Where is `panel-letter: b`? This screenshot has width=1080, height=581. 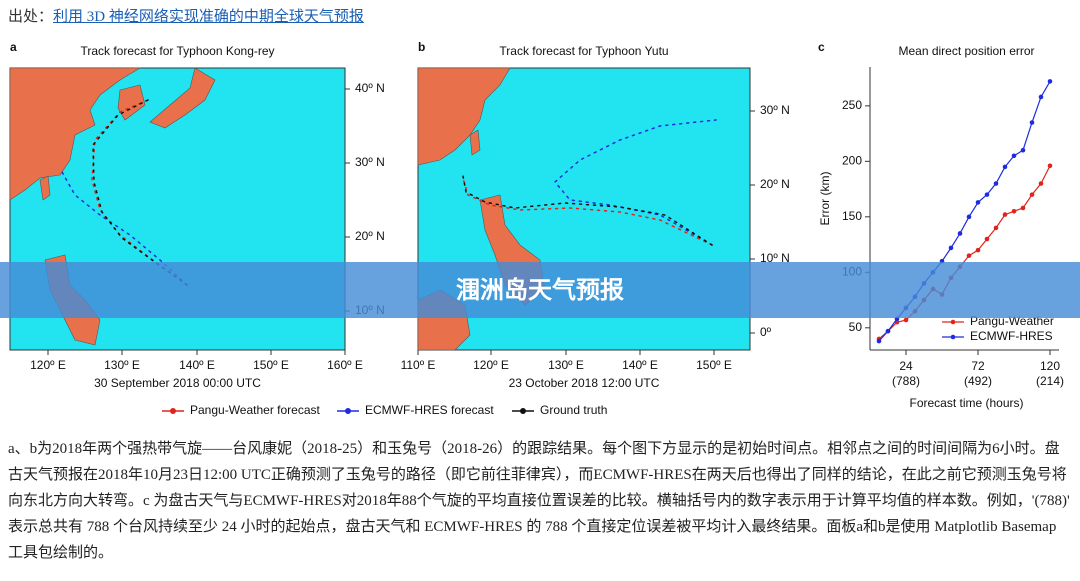 panel-letter: b is located at coordinates (421, 47).